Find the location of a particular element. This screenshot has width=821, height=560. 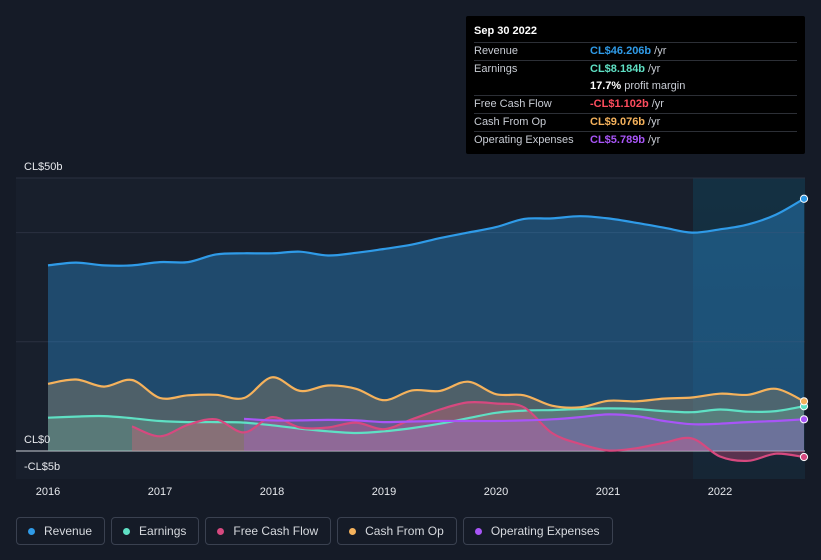

free-cash-flow-line is located at coordinates (468, 431).